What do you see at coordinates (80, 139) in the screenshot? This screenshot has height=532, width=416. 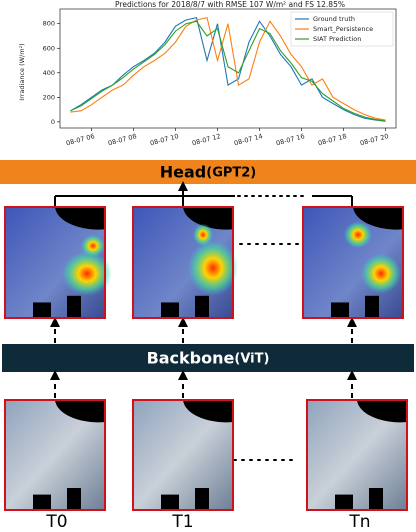 I see `x-tick-label: 08-07 06` at bounding box center [80, 139].